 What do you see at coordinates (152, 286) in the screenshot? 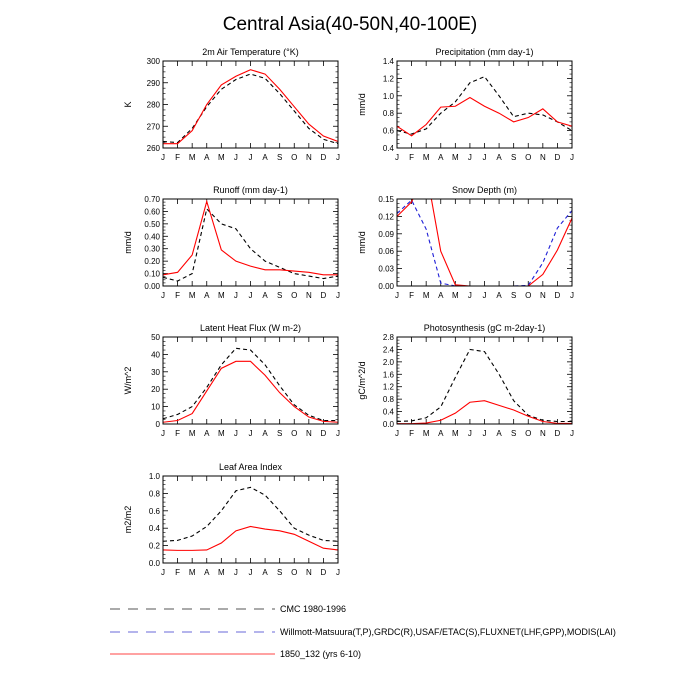
I see `y-tick-label: 0.00` at bounding box center [152, 286].